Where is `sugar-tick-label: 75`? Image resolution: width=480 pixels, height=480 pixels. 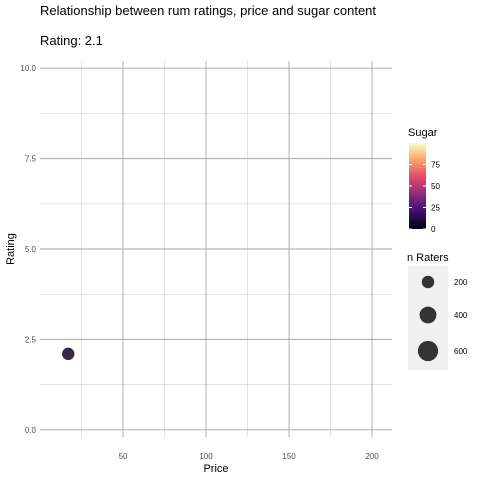 sugar-tick-label: 75 is located at coordinates (435, 165).